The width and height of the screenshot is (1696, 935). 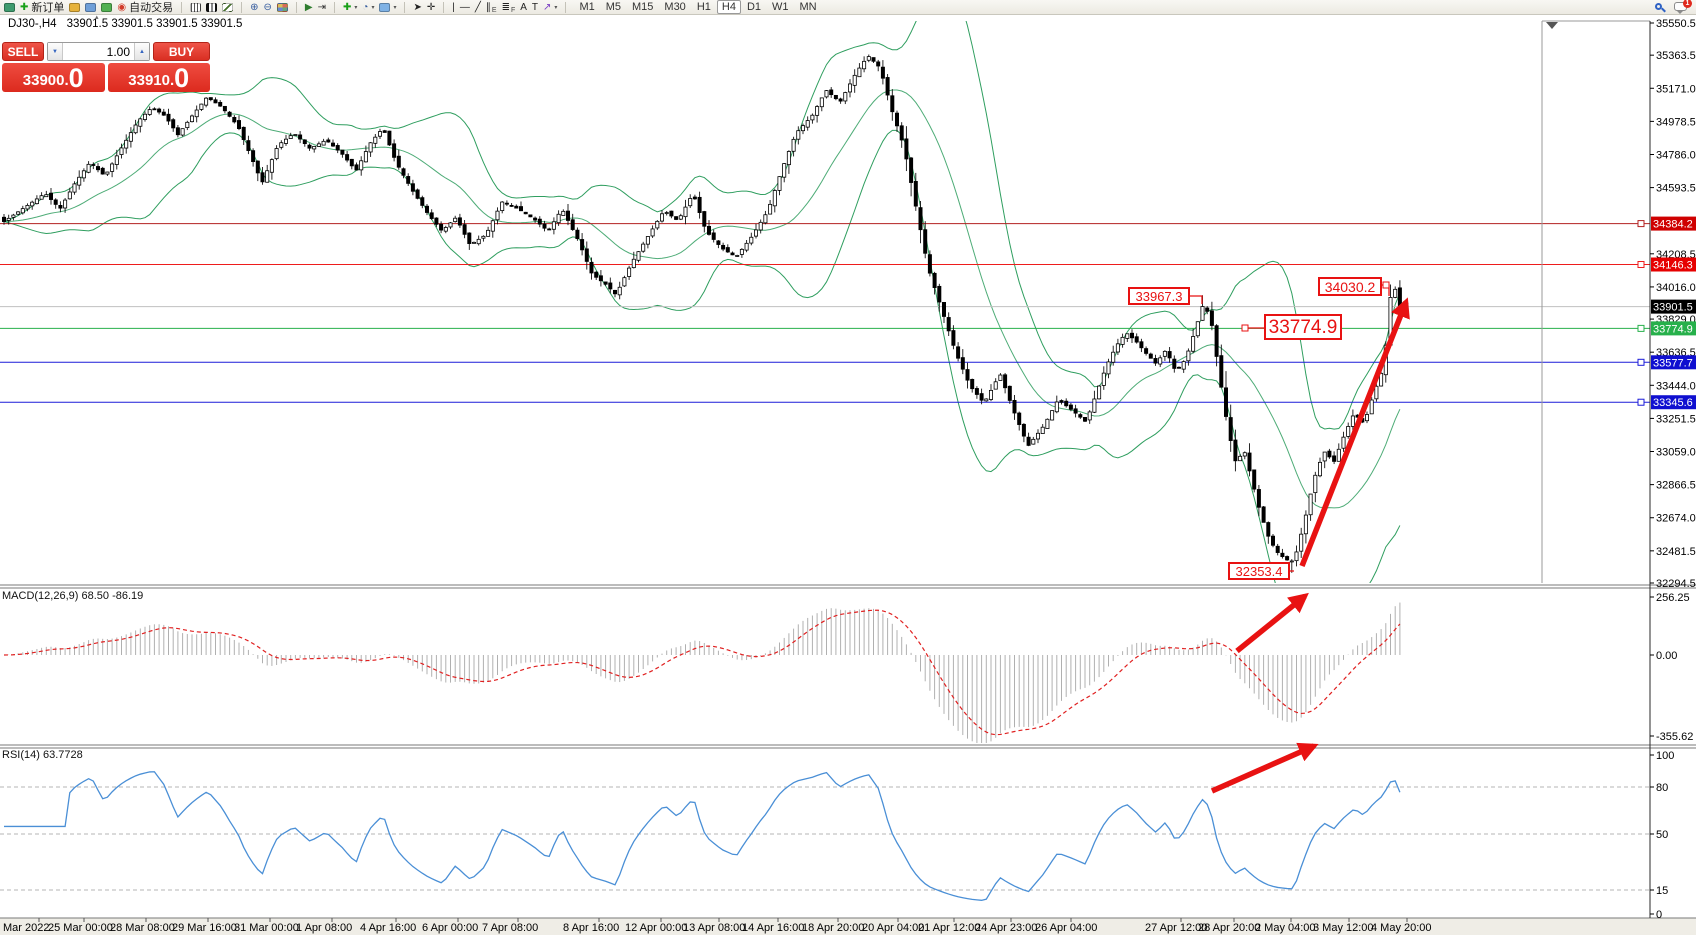 What do you see at coordinates (212, 7) in the screenshot?
I see `candle-chart-icon` at bounding box center [212, 7].